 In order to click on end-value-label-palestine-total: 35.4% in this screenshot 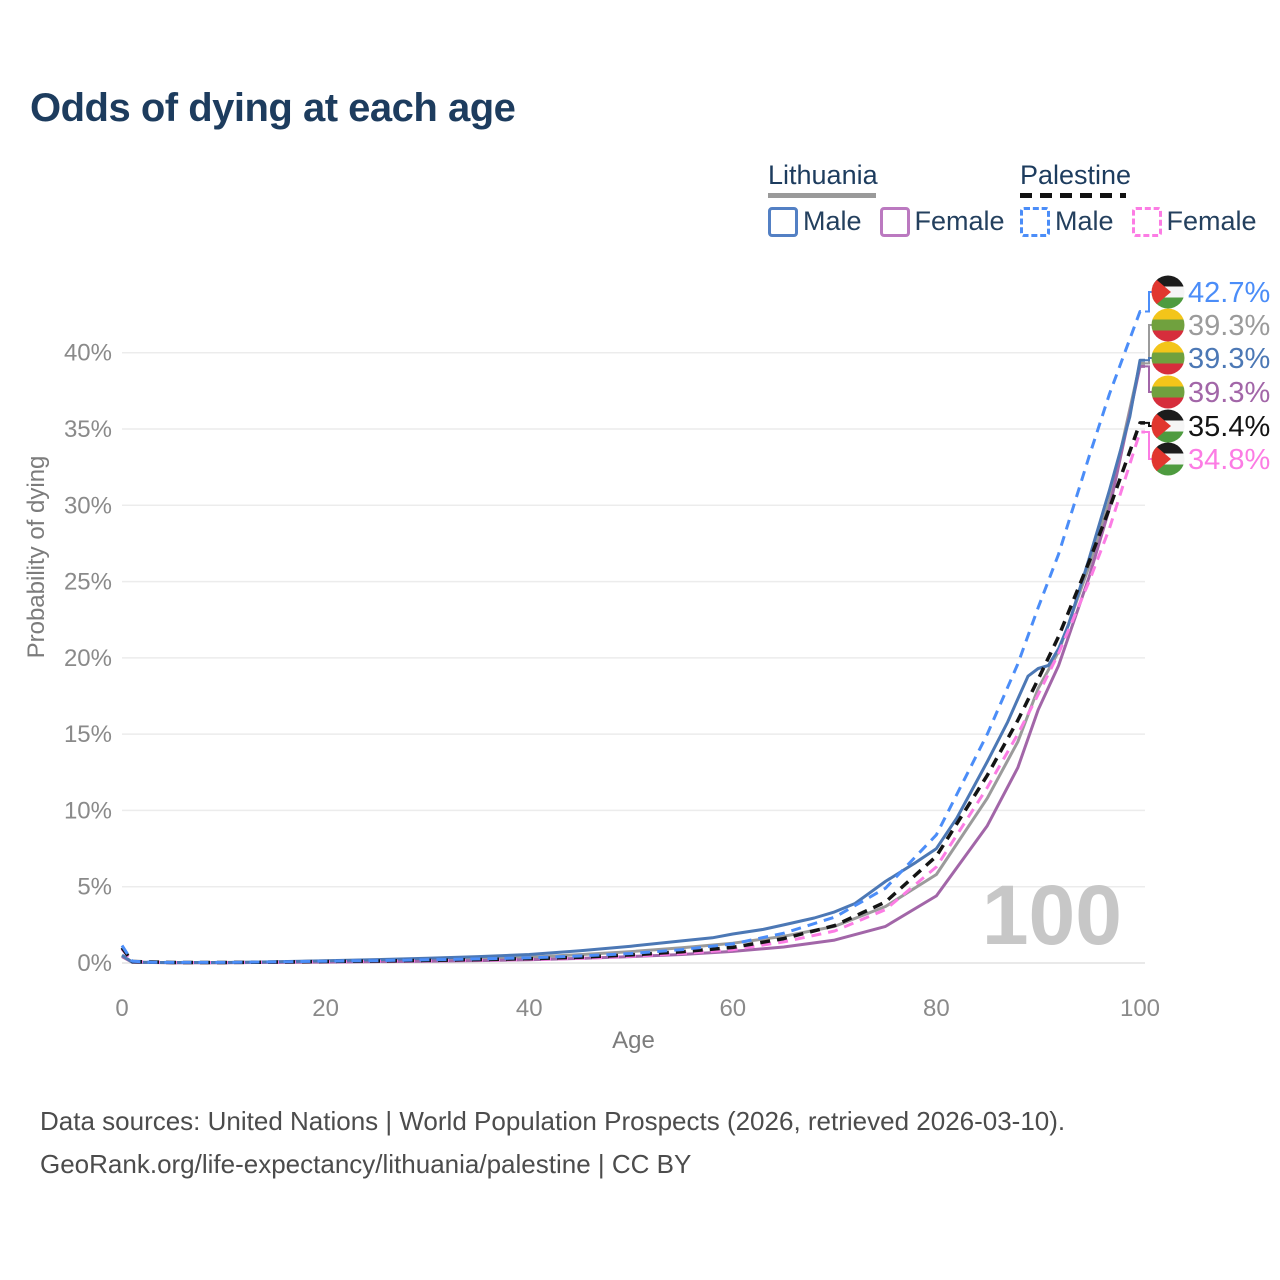, I will do `click(1229, 427)`.